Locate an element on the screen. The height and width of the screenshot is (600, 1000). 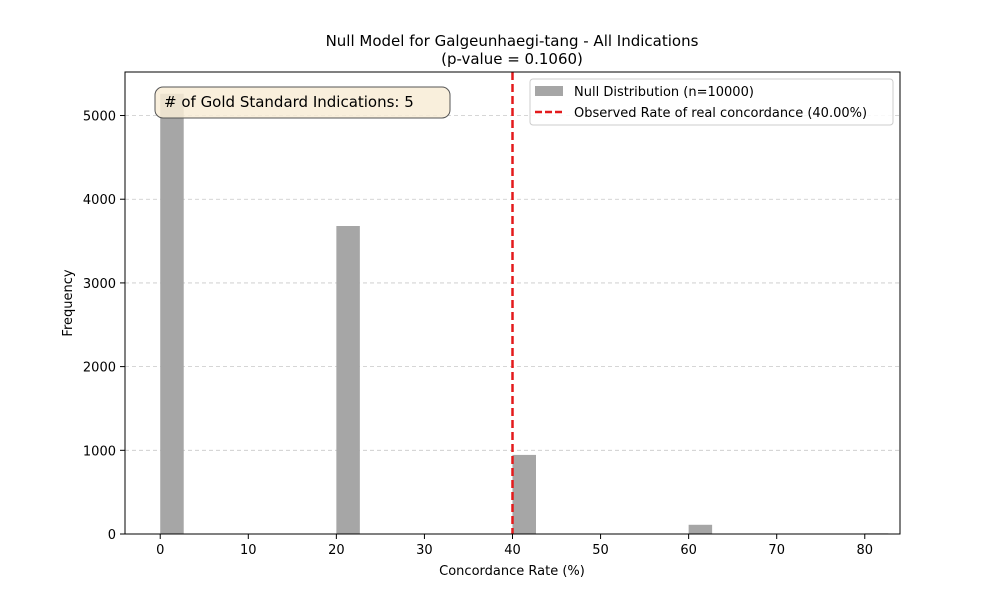
x-axis-label: Concordance Rate (%) is located at coordinates (512, 571).